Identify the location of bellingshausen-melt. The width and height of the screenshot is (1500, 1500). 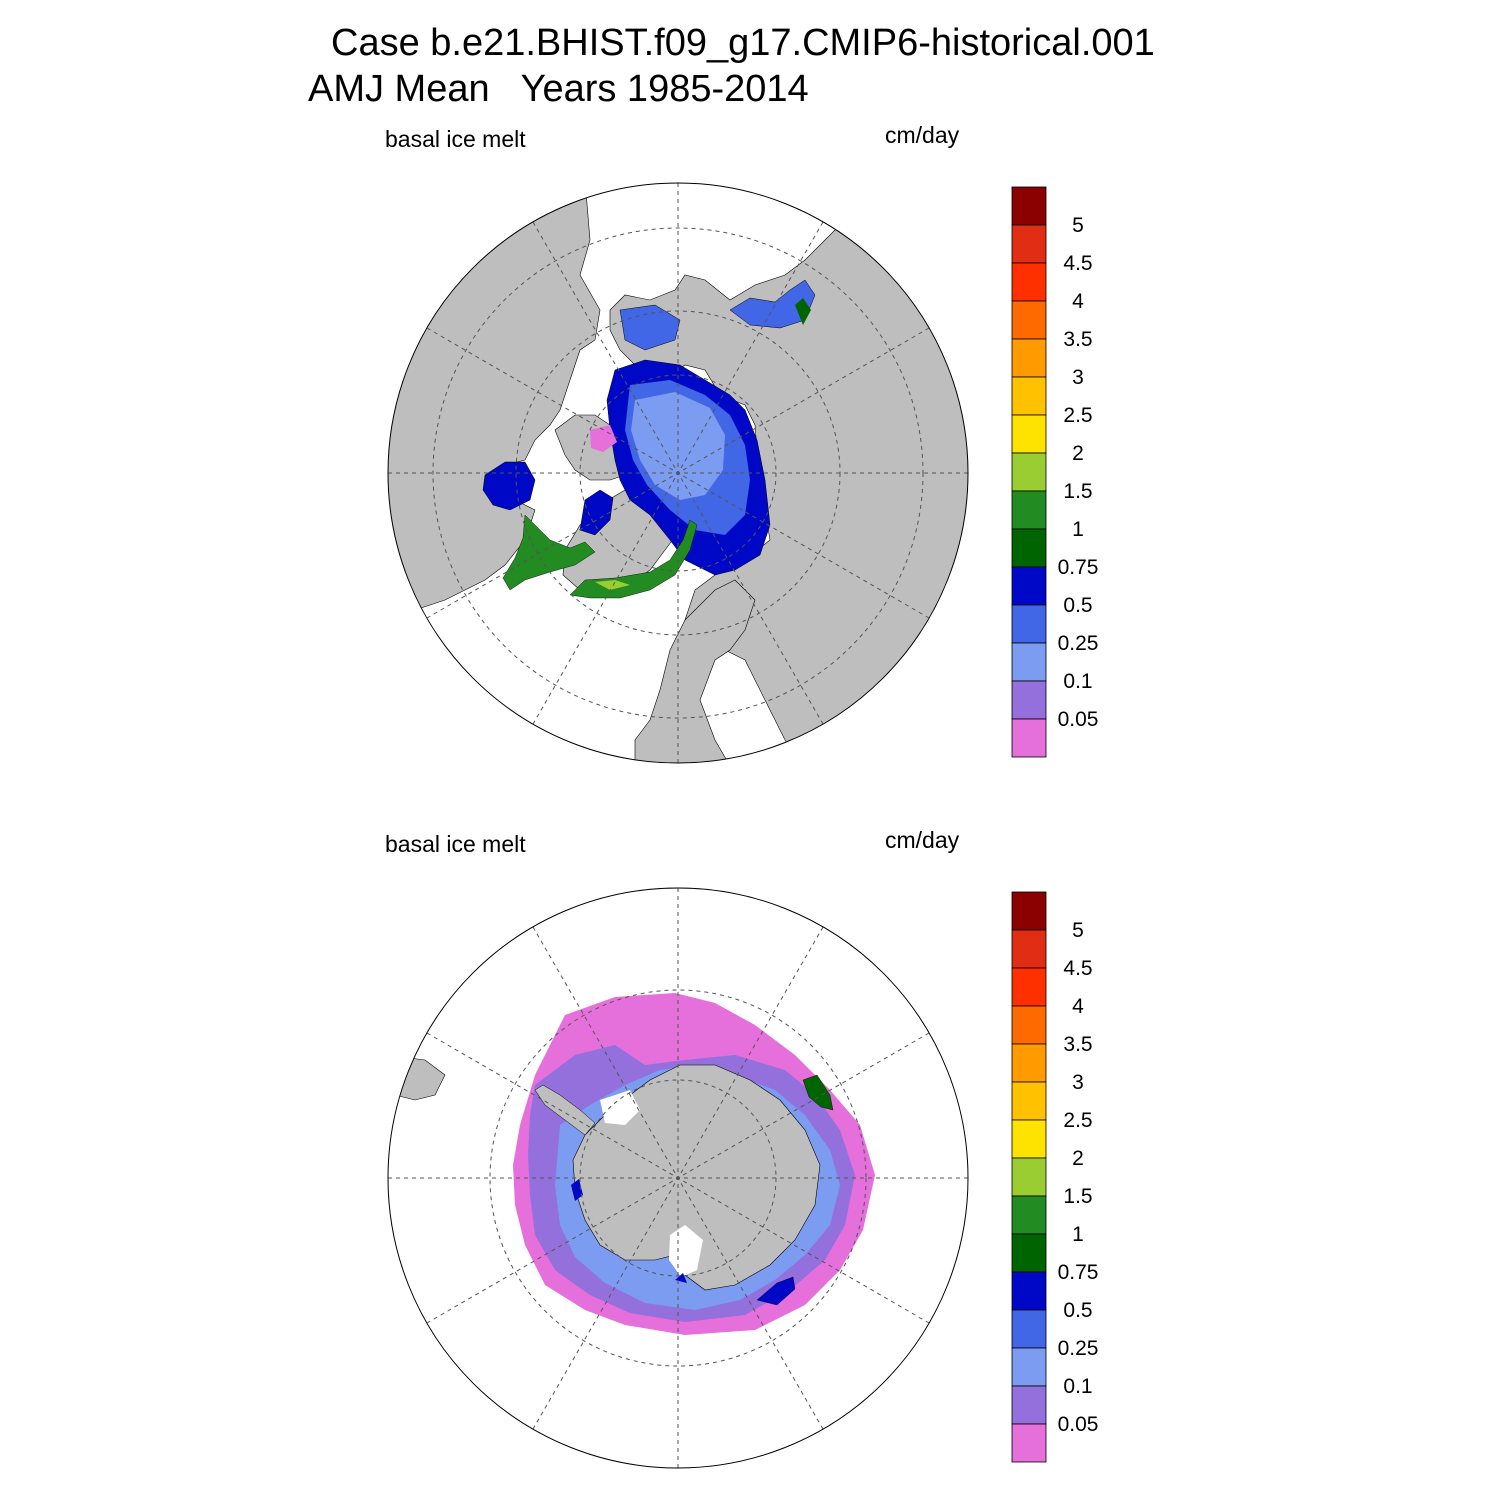
(776, 1291).